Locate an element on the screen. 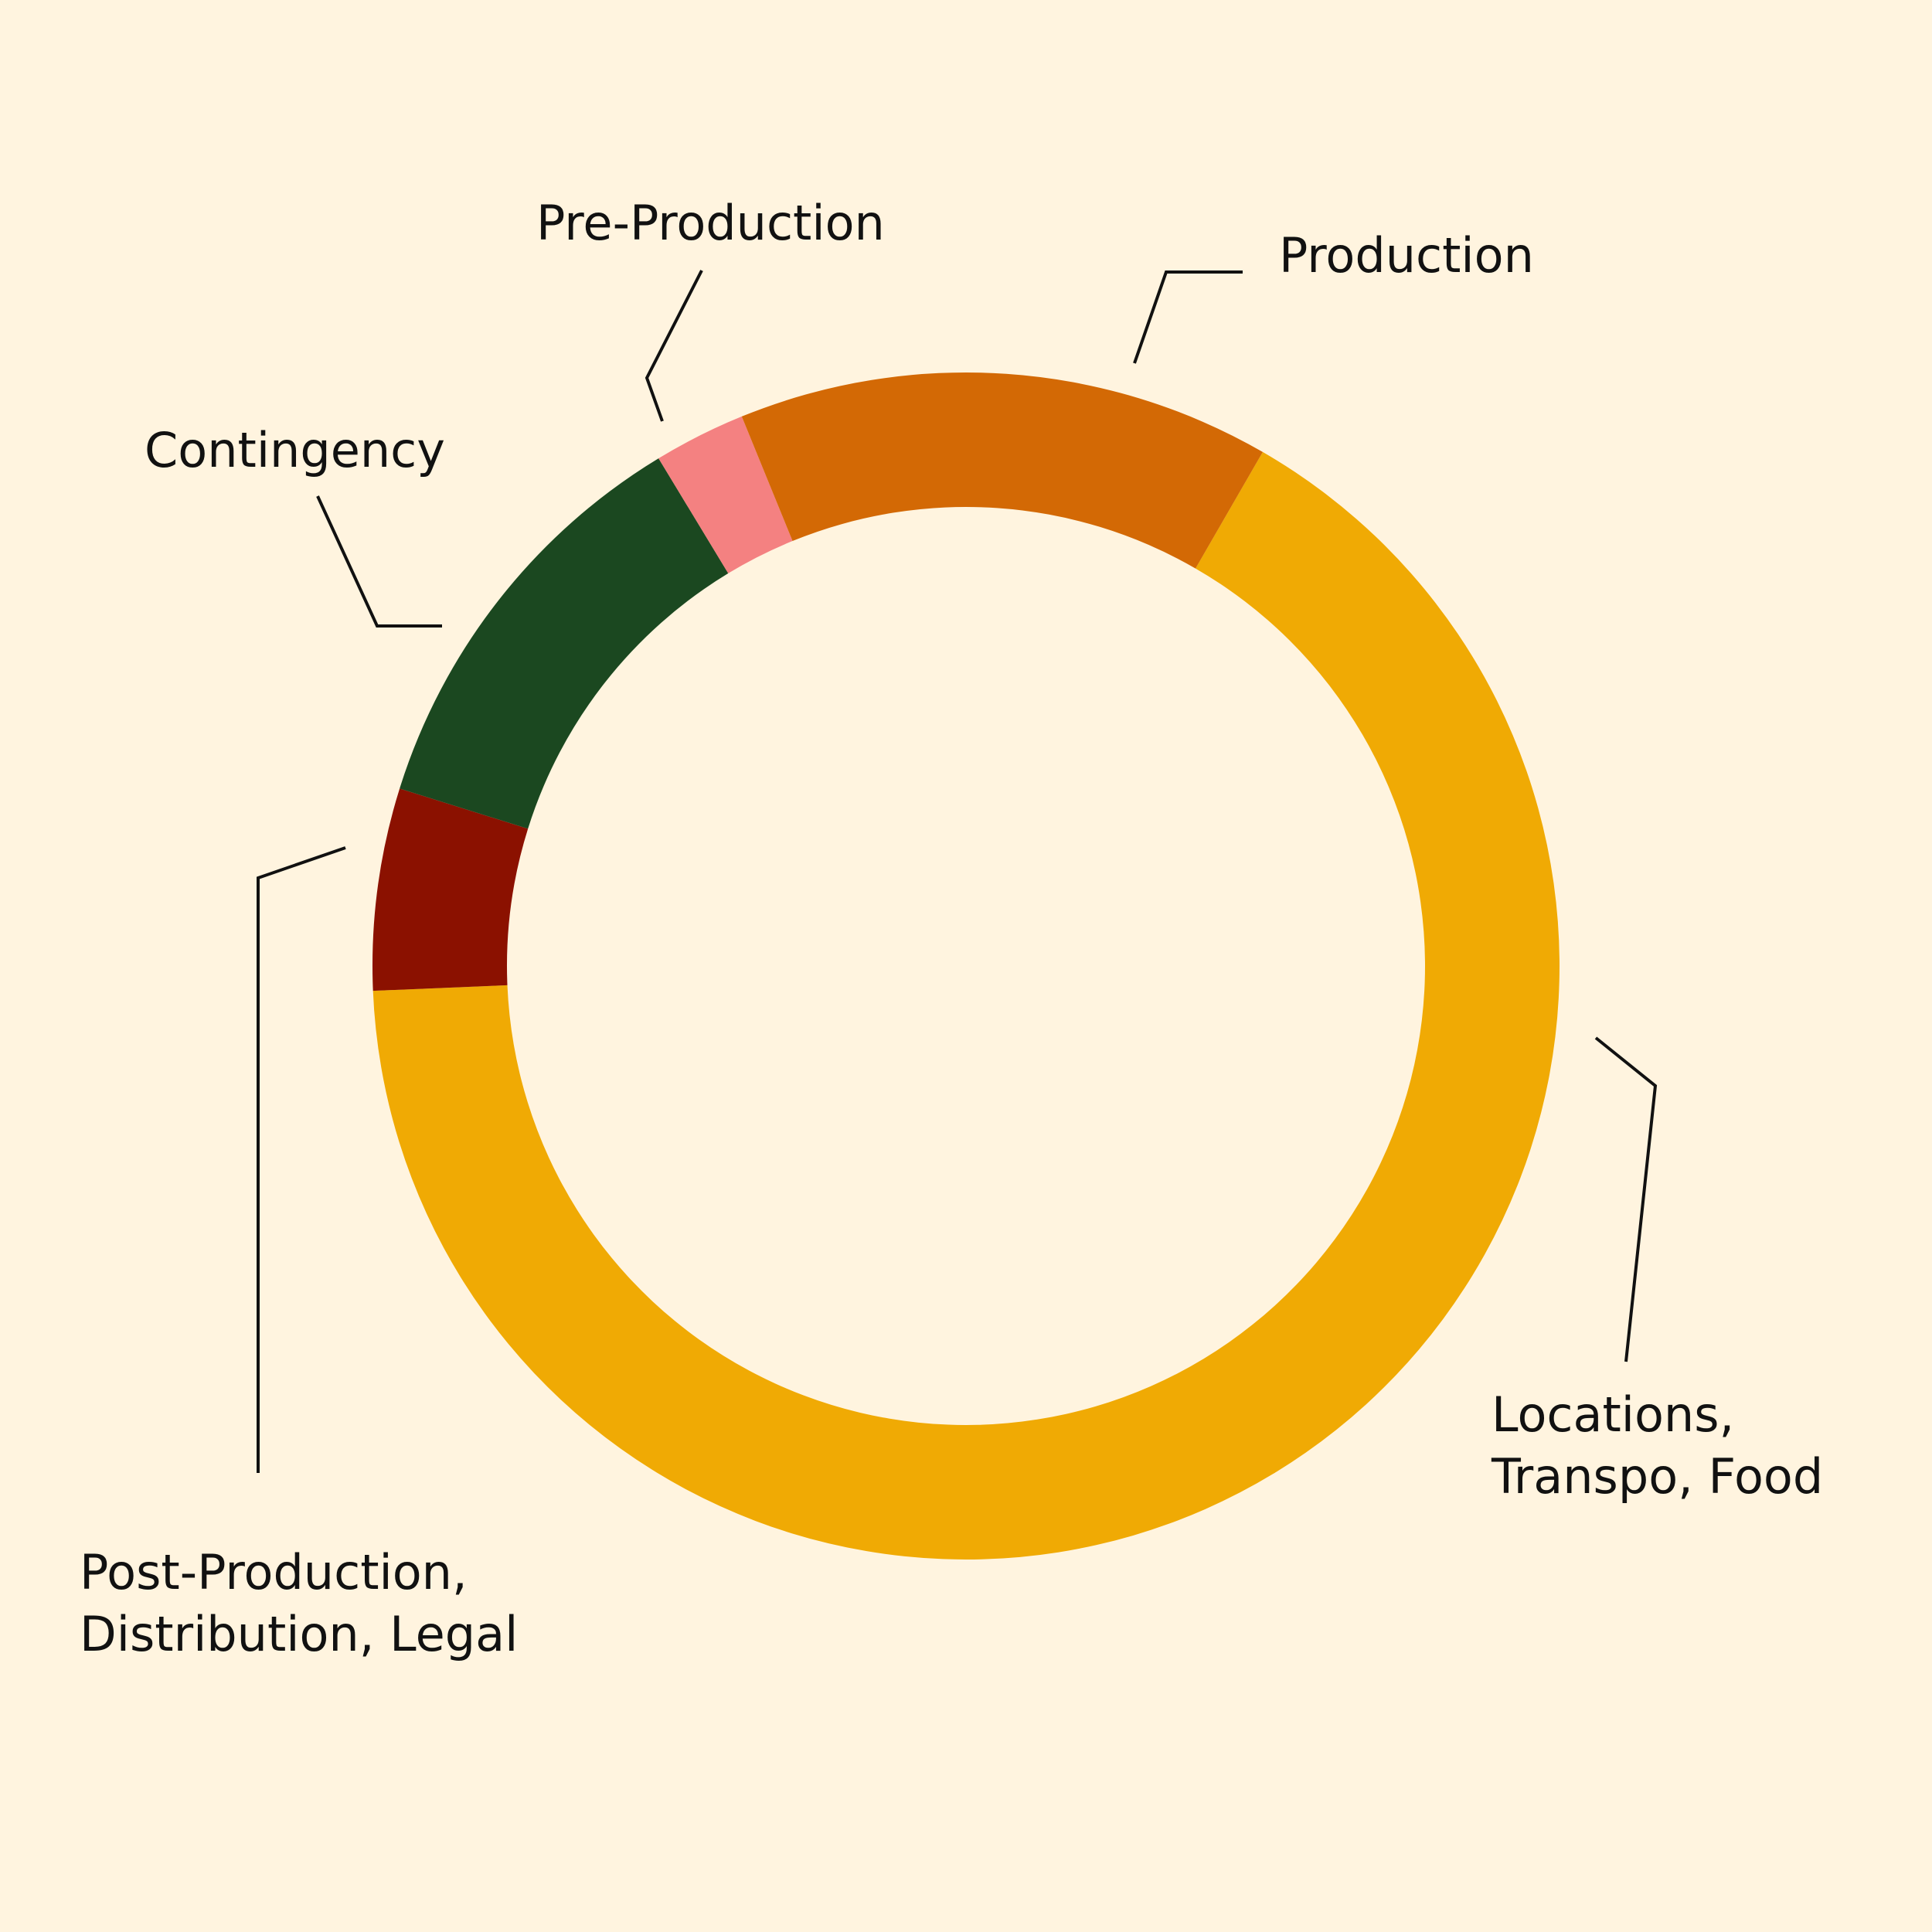 Image resolution: width=1932 pixels, height=1932 pixels. slice-label-line: Contingency is located at coordinates (295, 450).